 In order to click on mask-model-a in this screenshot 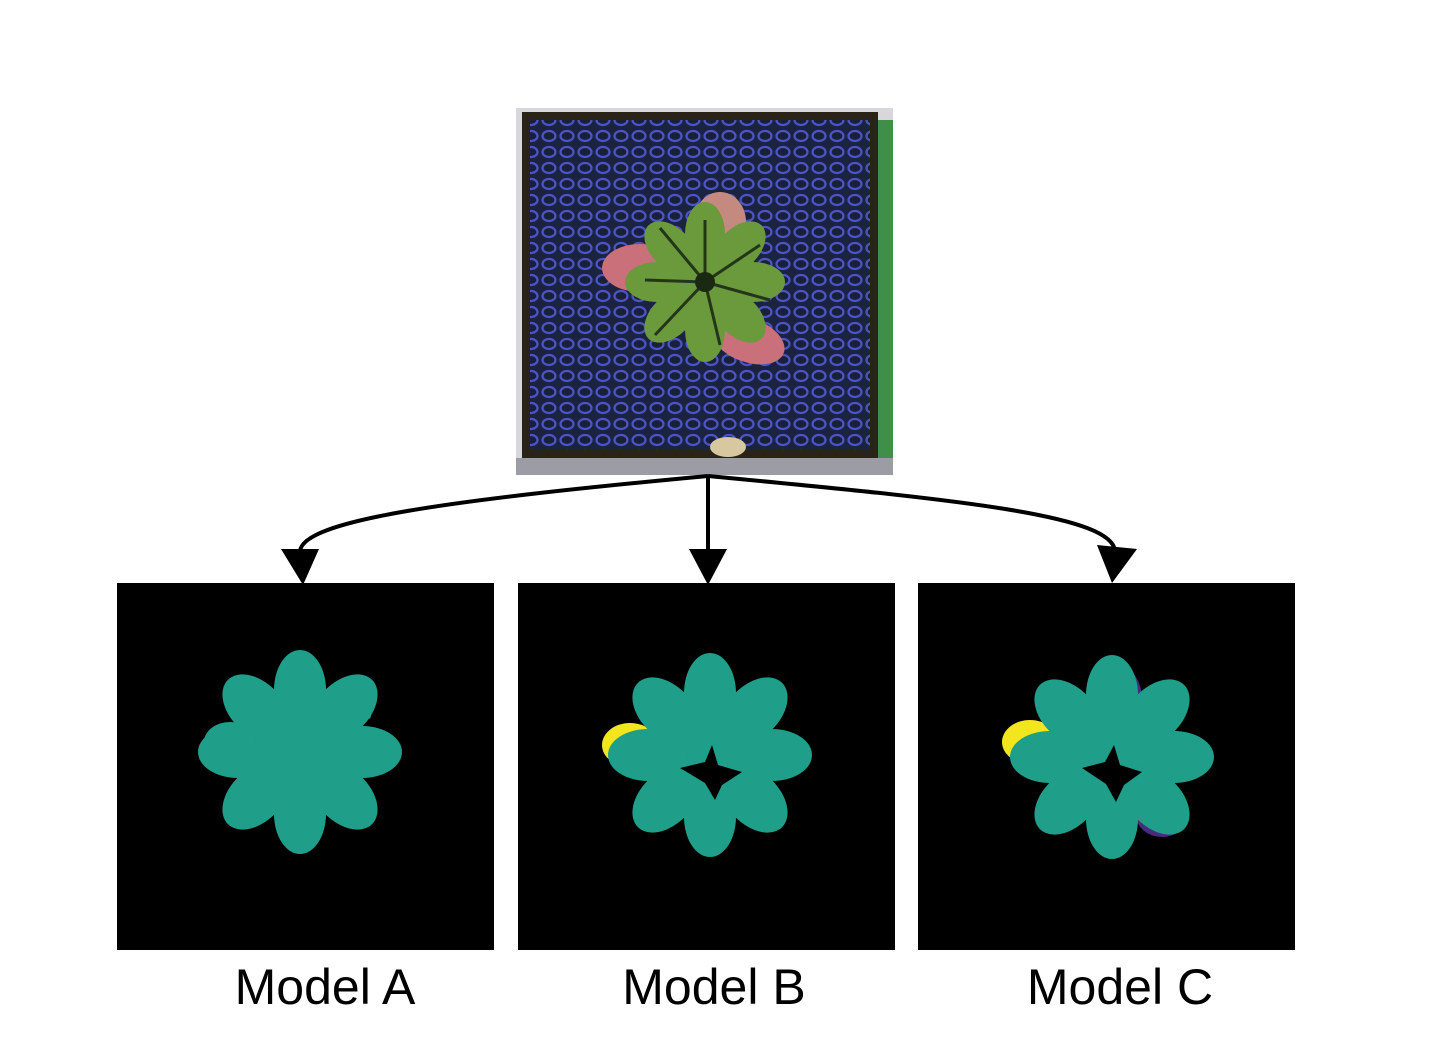, I will do `click(305, 766)`.